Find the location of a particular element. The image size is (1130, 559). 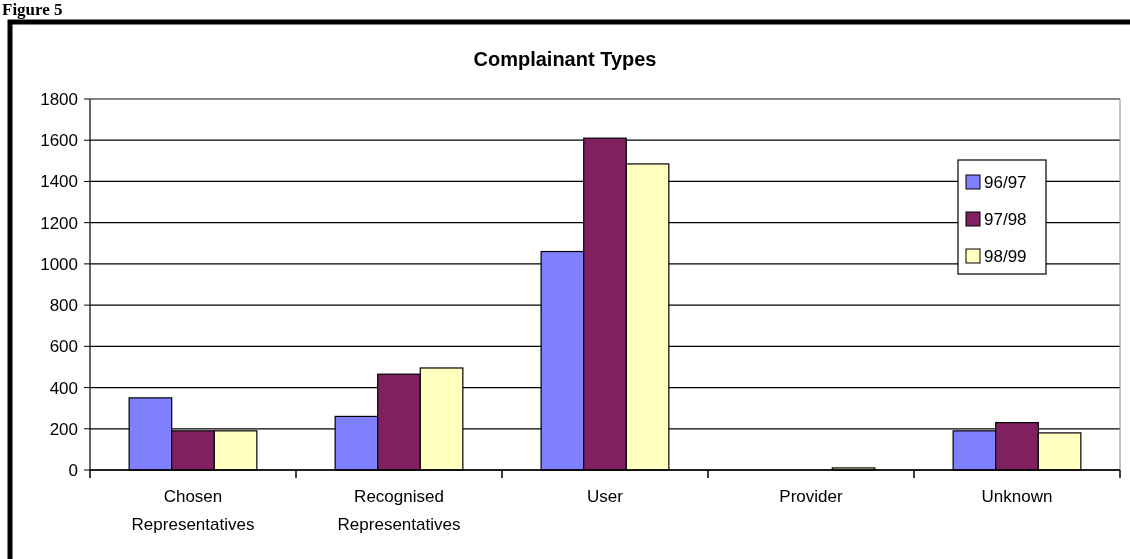

y-tick-label: 1800 is located at coordinates (59, 99).